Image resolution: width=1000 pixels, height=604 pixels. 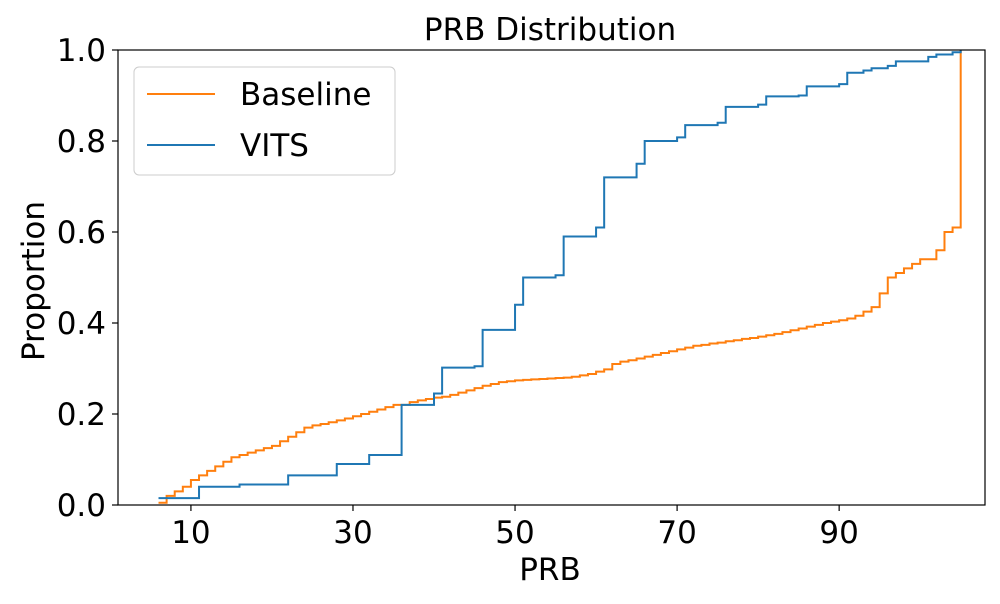 What do you see at coordinates (81, 415) in the screenshot?
I see `y-tick-label: 0.2` at bounding box center [81, 415].